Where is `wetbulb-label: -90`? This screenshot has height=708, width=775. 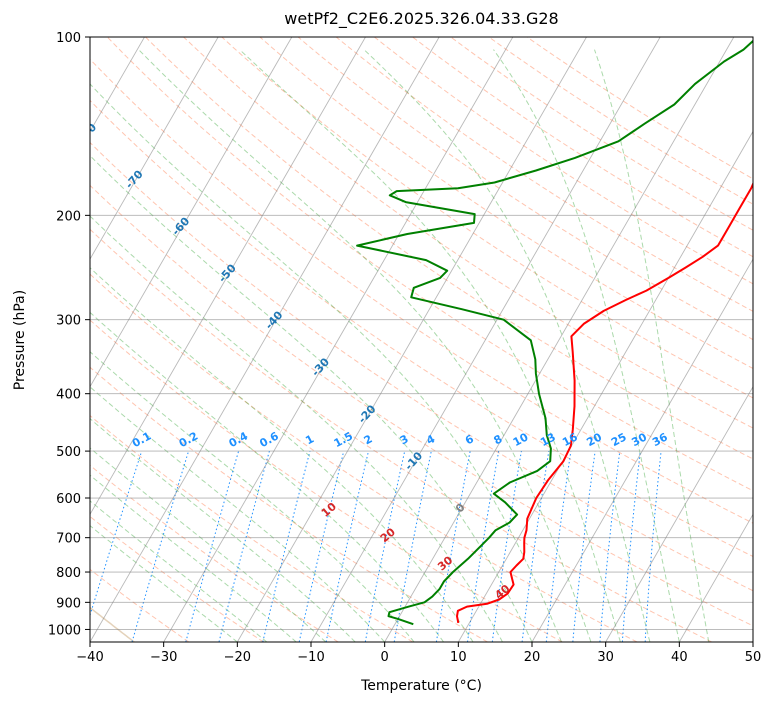
wetbulb-label: -90 is located at coordinates (41, 86).